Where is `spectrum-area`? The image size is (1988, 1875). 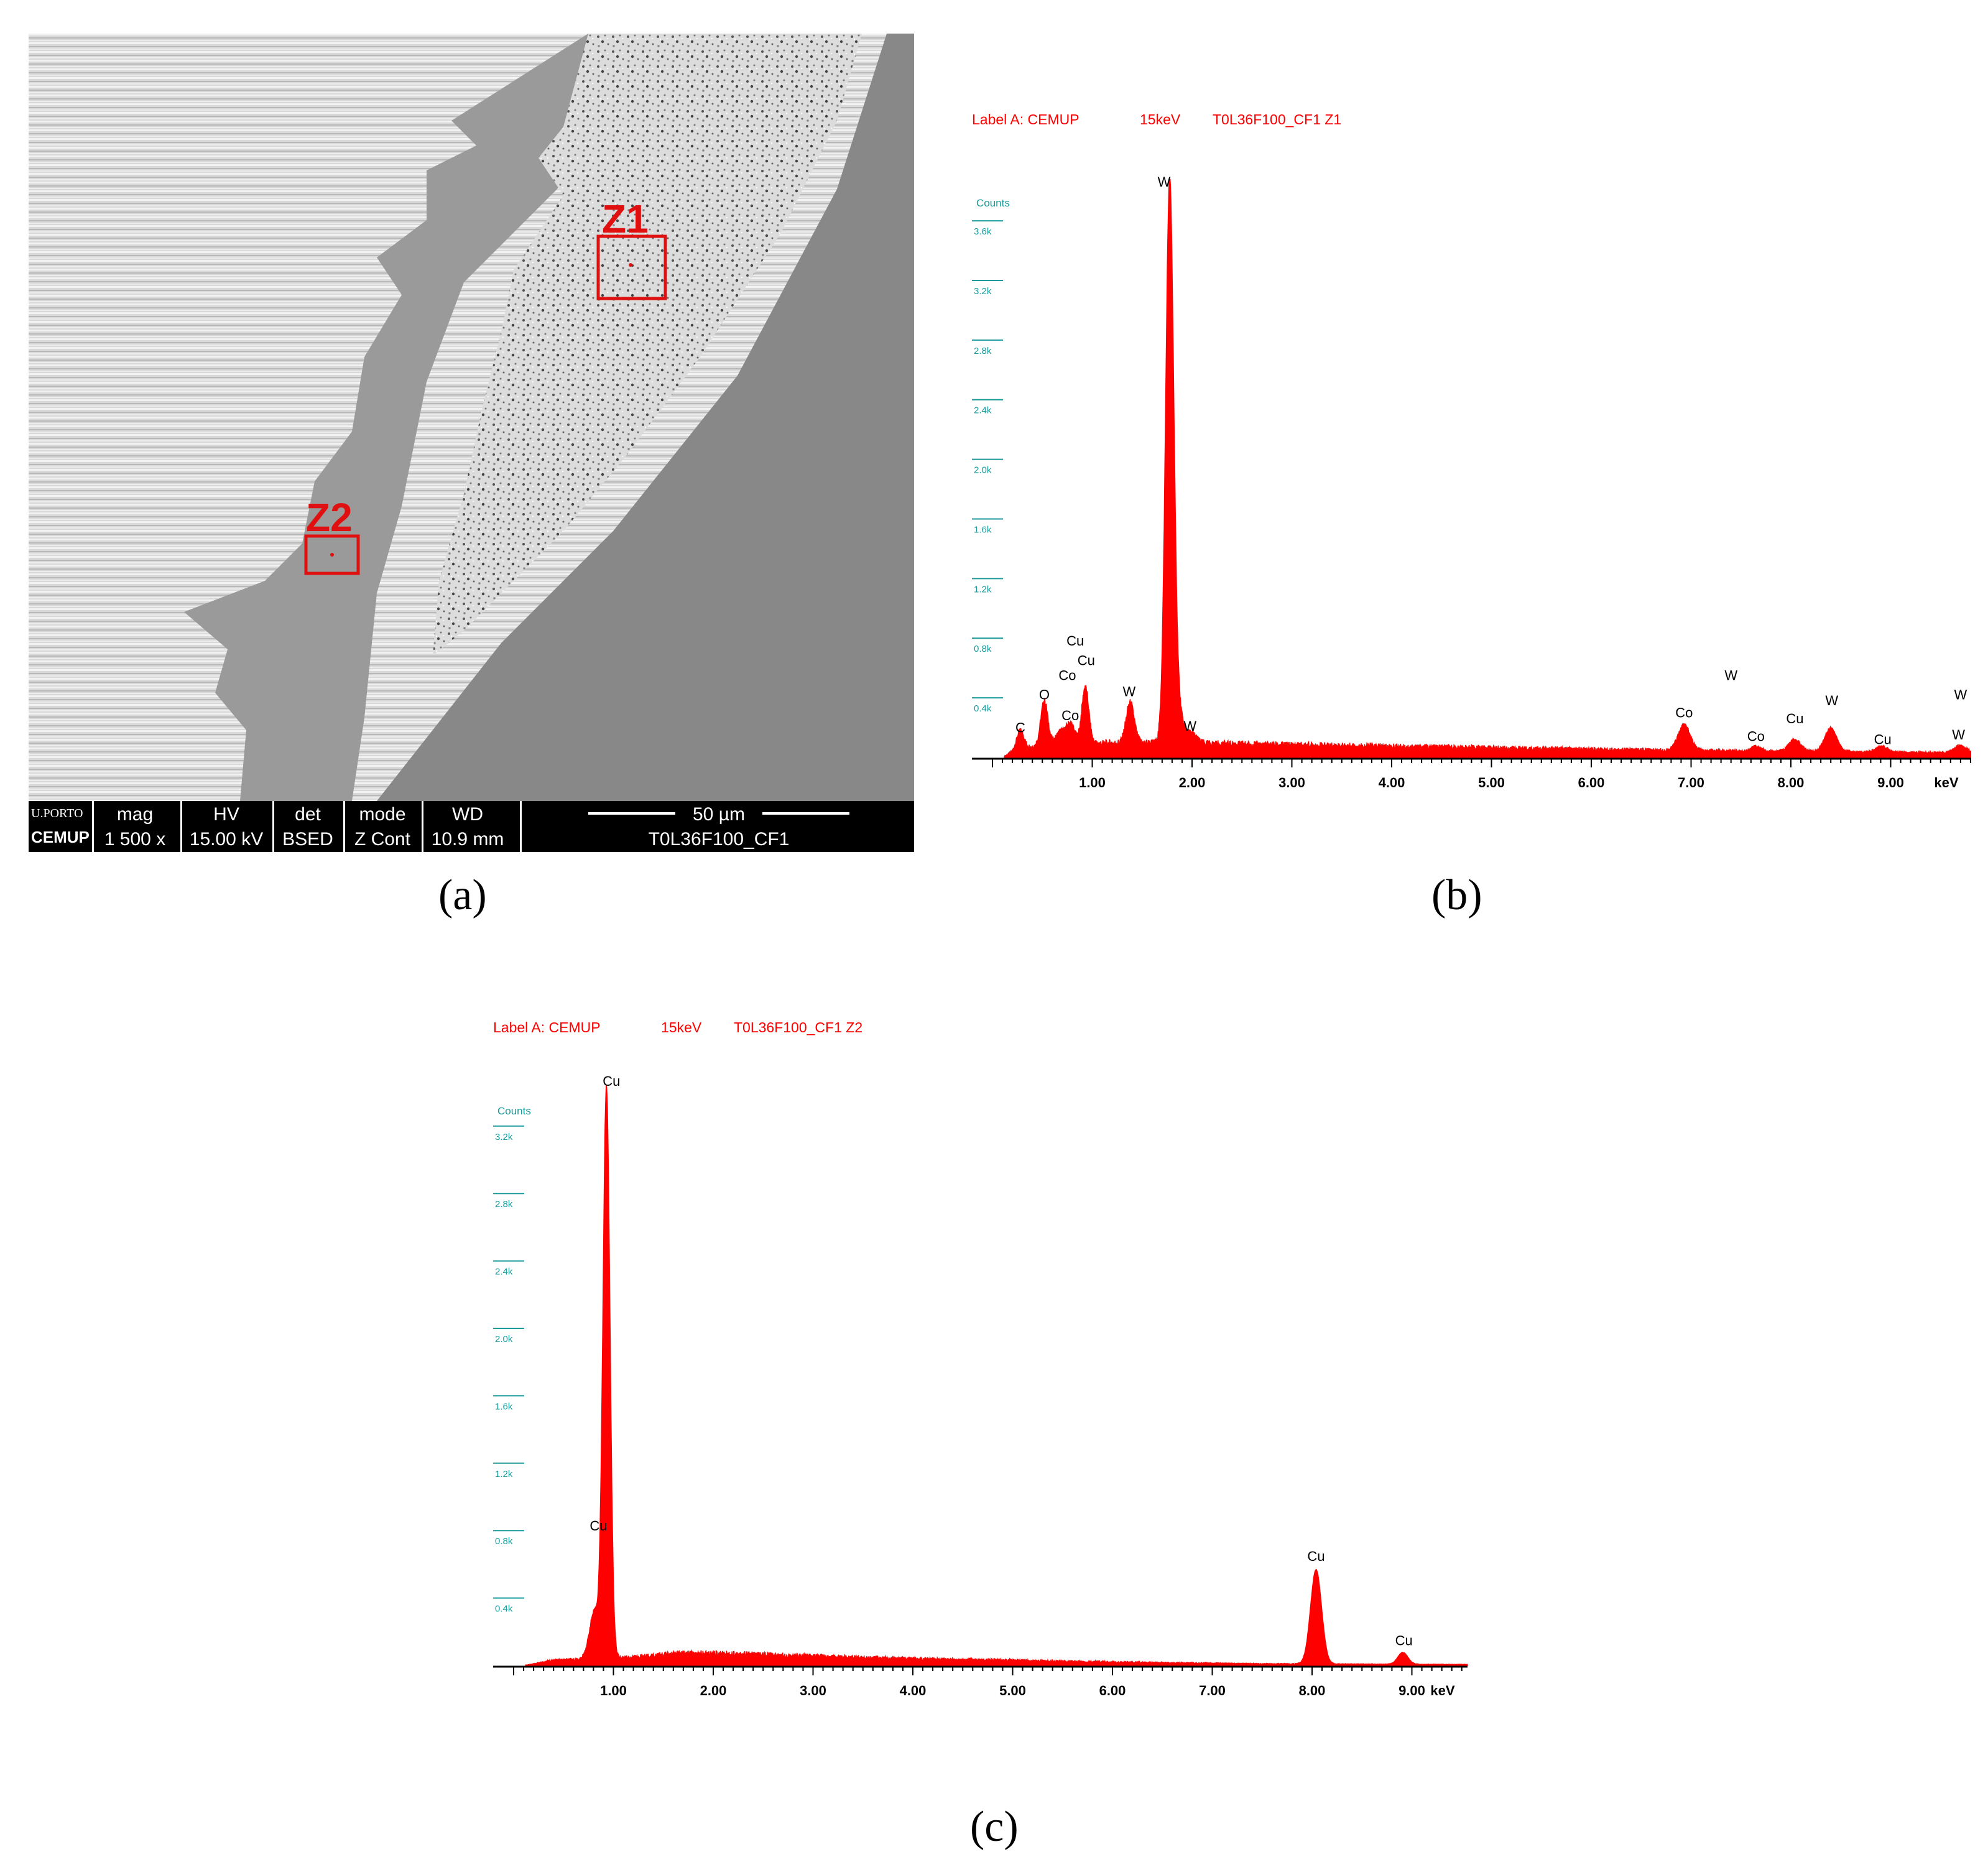 spectrum-area is located at coordinates (996, 1375).